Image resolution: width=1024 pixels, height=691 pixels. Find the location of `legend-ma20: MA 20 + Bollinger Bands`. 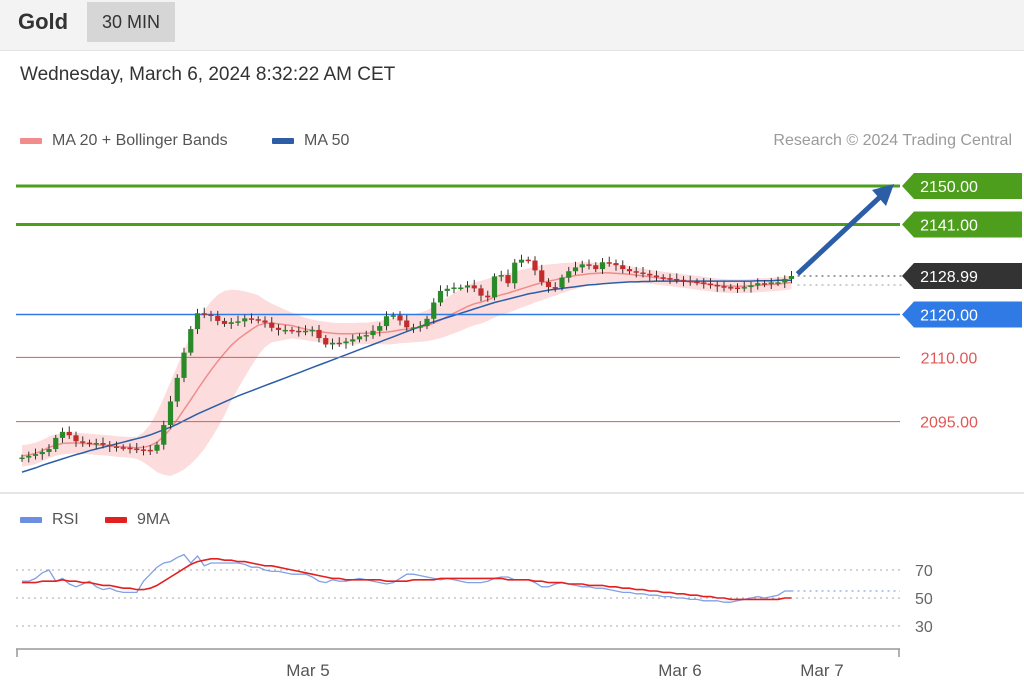

legend-ma20: MA 20 + Bollinger Bands is located at coordinates (124, 141).